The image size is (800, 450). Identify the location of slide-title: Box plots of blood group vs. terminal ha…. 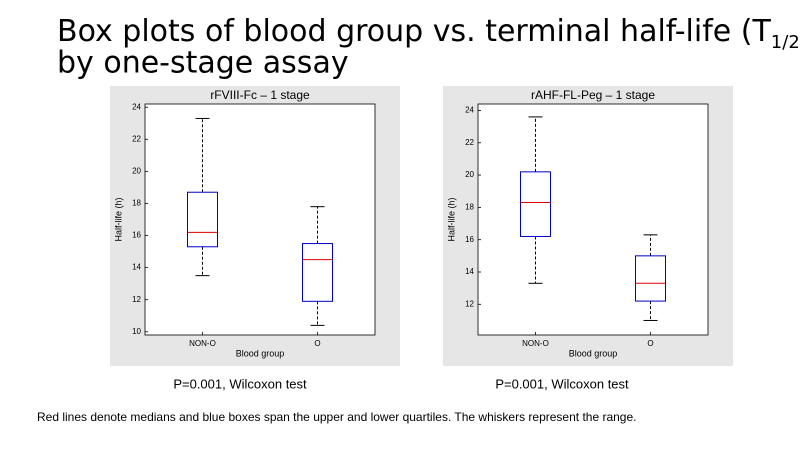
(428, 33).